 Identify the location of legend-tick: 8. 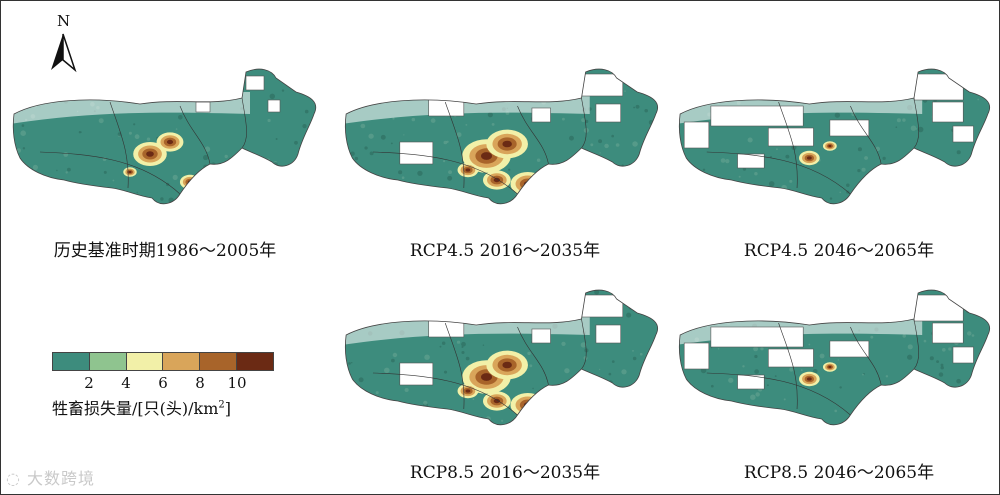
(200, 383).